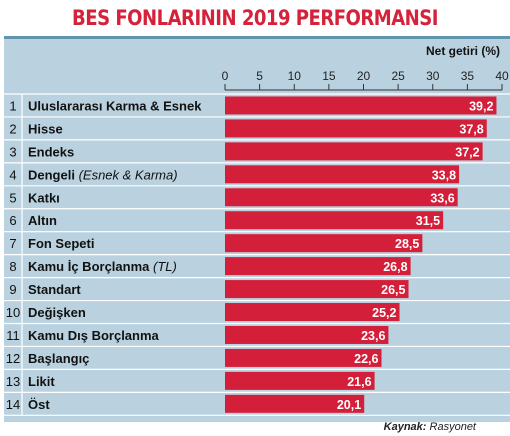  I want to click on category-name: Öst, so click(39, 404).